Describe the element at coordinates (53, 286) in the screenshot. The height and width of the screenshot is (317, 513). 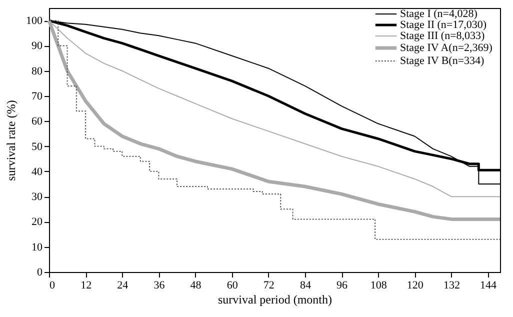
I see `x-tick-label: 0` at that location.